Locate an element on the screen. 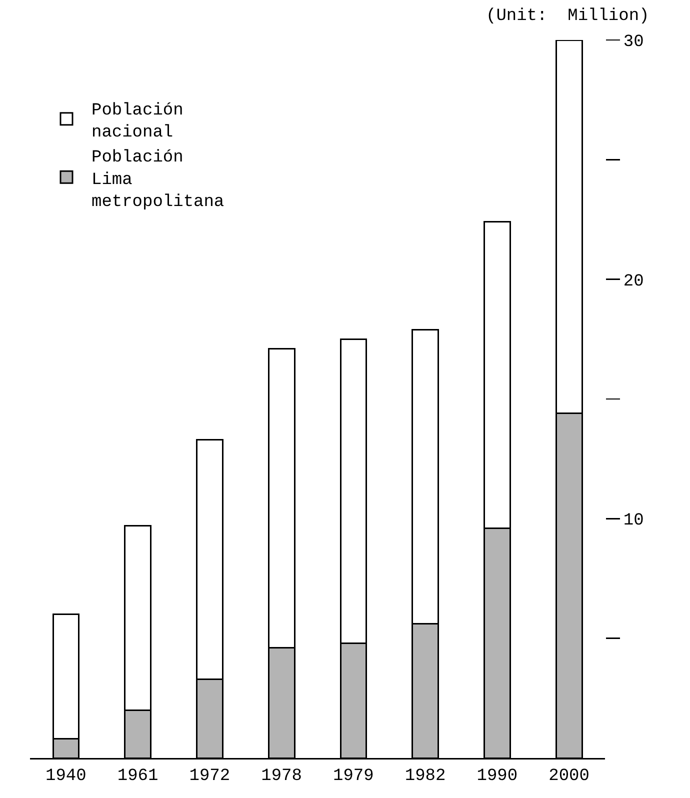 The width and height of the screenshot is (690, 798). x-tick-label: 1990 is located at coordinates (497, 776).